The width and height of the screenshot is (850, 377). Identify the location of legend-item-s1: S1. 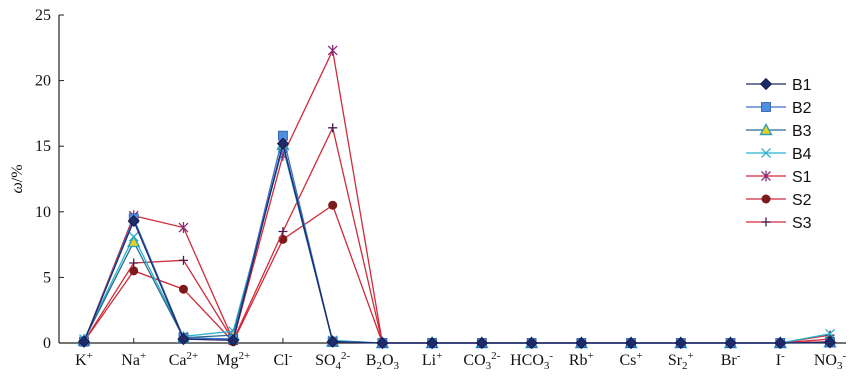
(779, 177).